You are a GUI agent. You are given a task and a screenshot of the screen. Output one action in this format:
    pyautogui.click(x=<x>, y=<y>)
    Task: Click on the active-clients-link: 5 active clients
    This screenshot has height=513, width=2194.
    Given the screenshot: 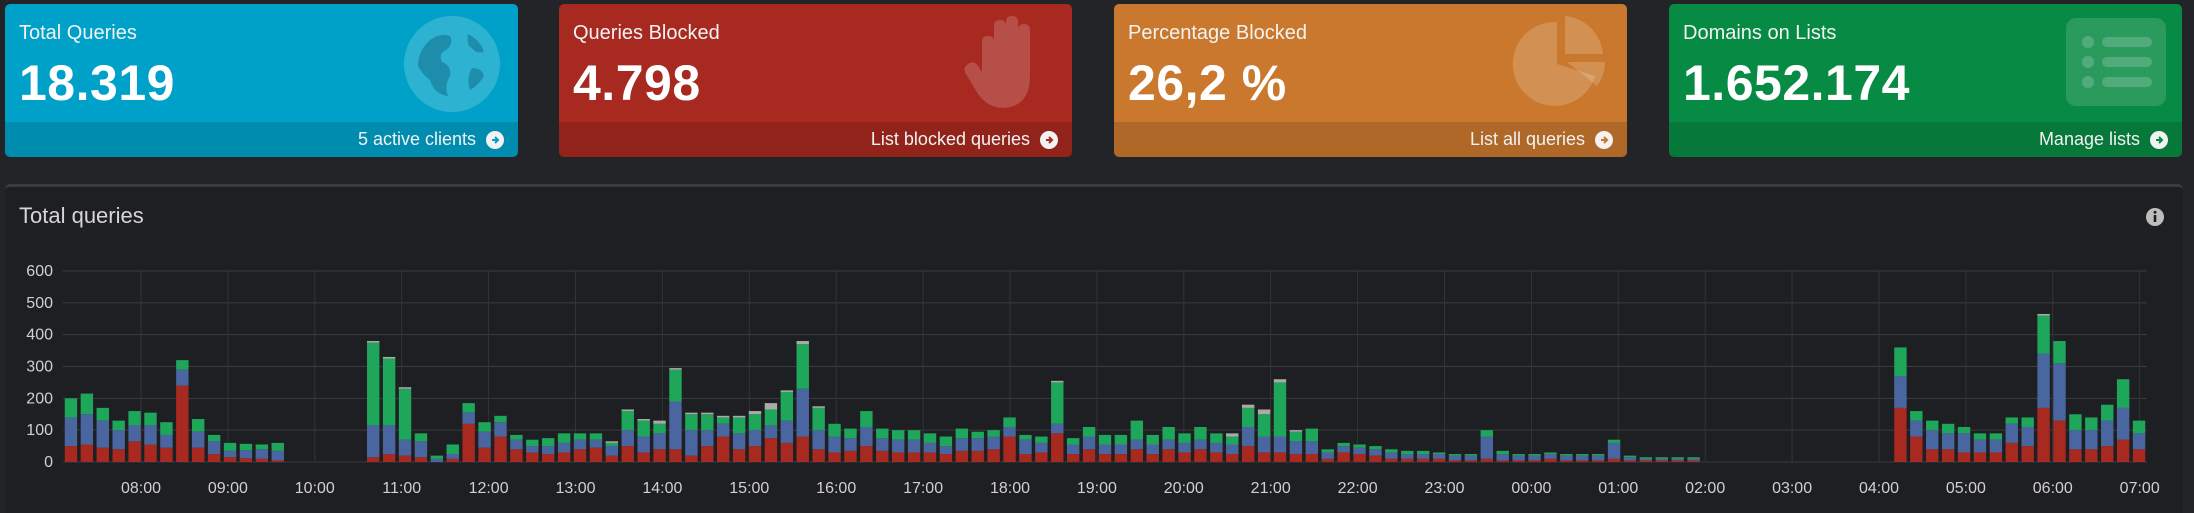 What is the action you would take?
    pyautogui.click(x=261, y=139)
    